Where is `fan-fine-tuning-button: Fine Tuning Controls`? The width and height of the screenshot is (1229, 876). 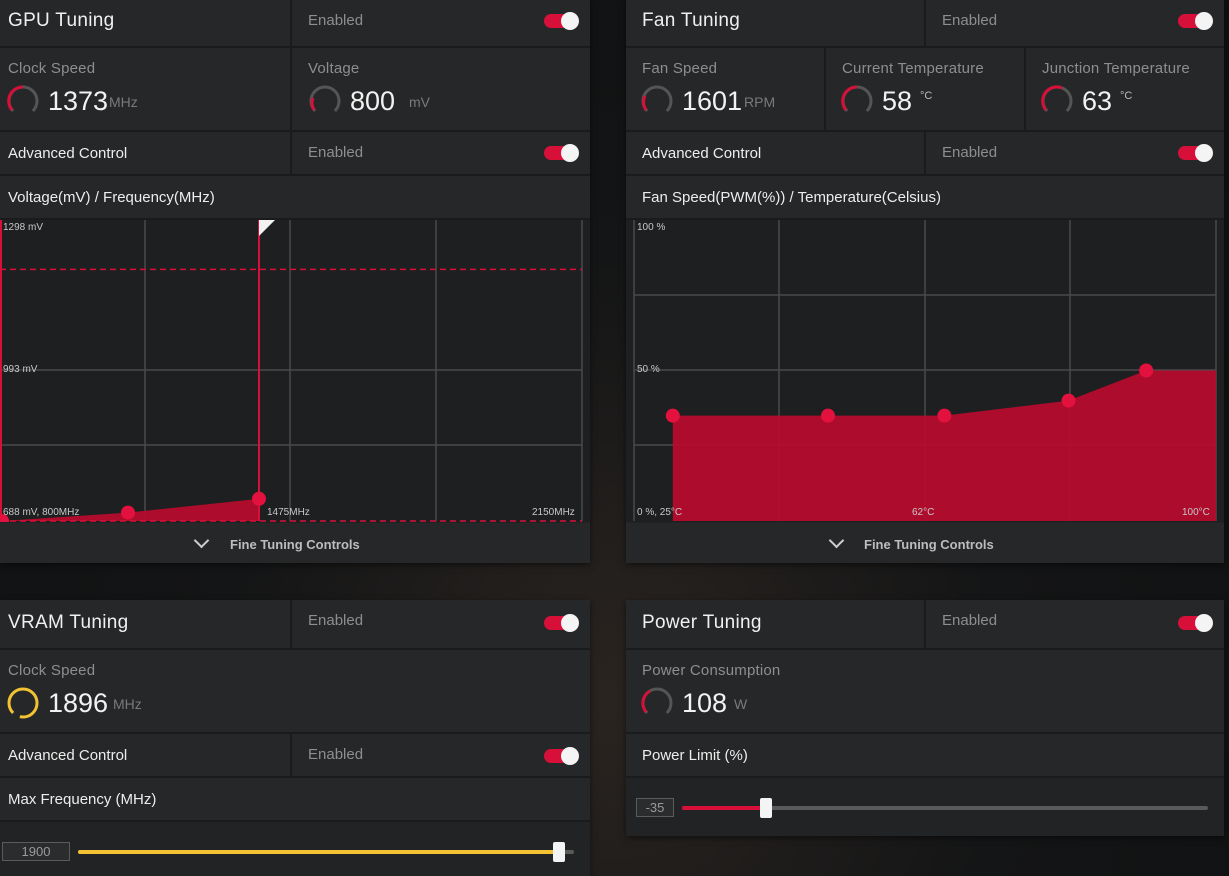
fan-fine-tuning-button: Fine Tuning Controls is located at coordinates (925, 543).